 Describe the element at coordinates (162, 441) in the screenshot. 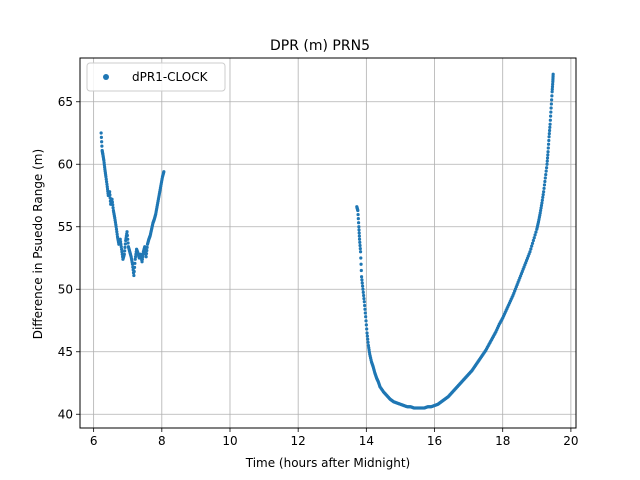

I see `x-tick-label: 8` at that location.